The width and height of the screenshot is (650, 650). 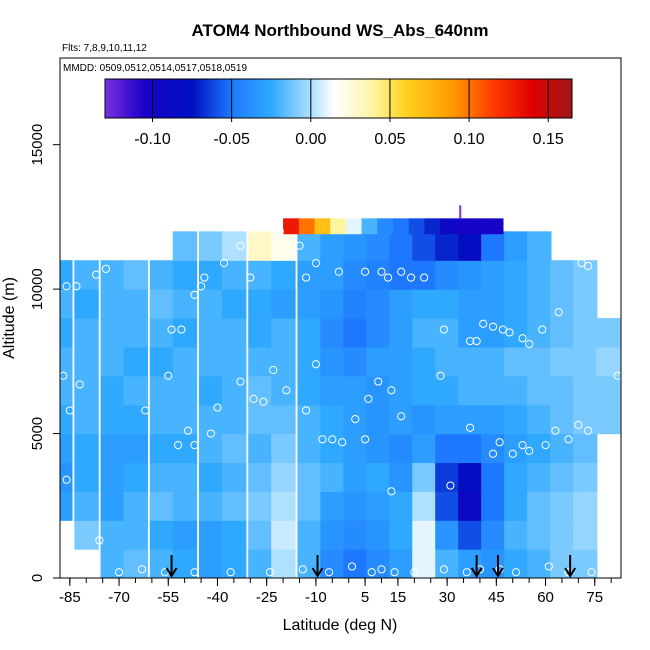 What do you see at coordinates (469, 139) in the screenshot?
I see `colorbar-tick-label: 0.10` at bounding box center [469, 139].